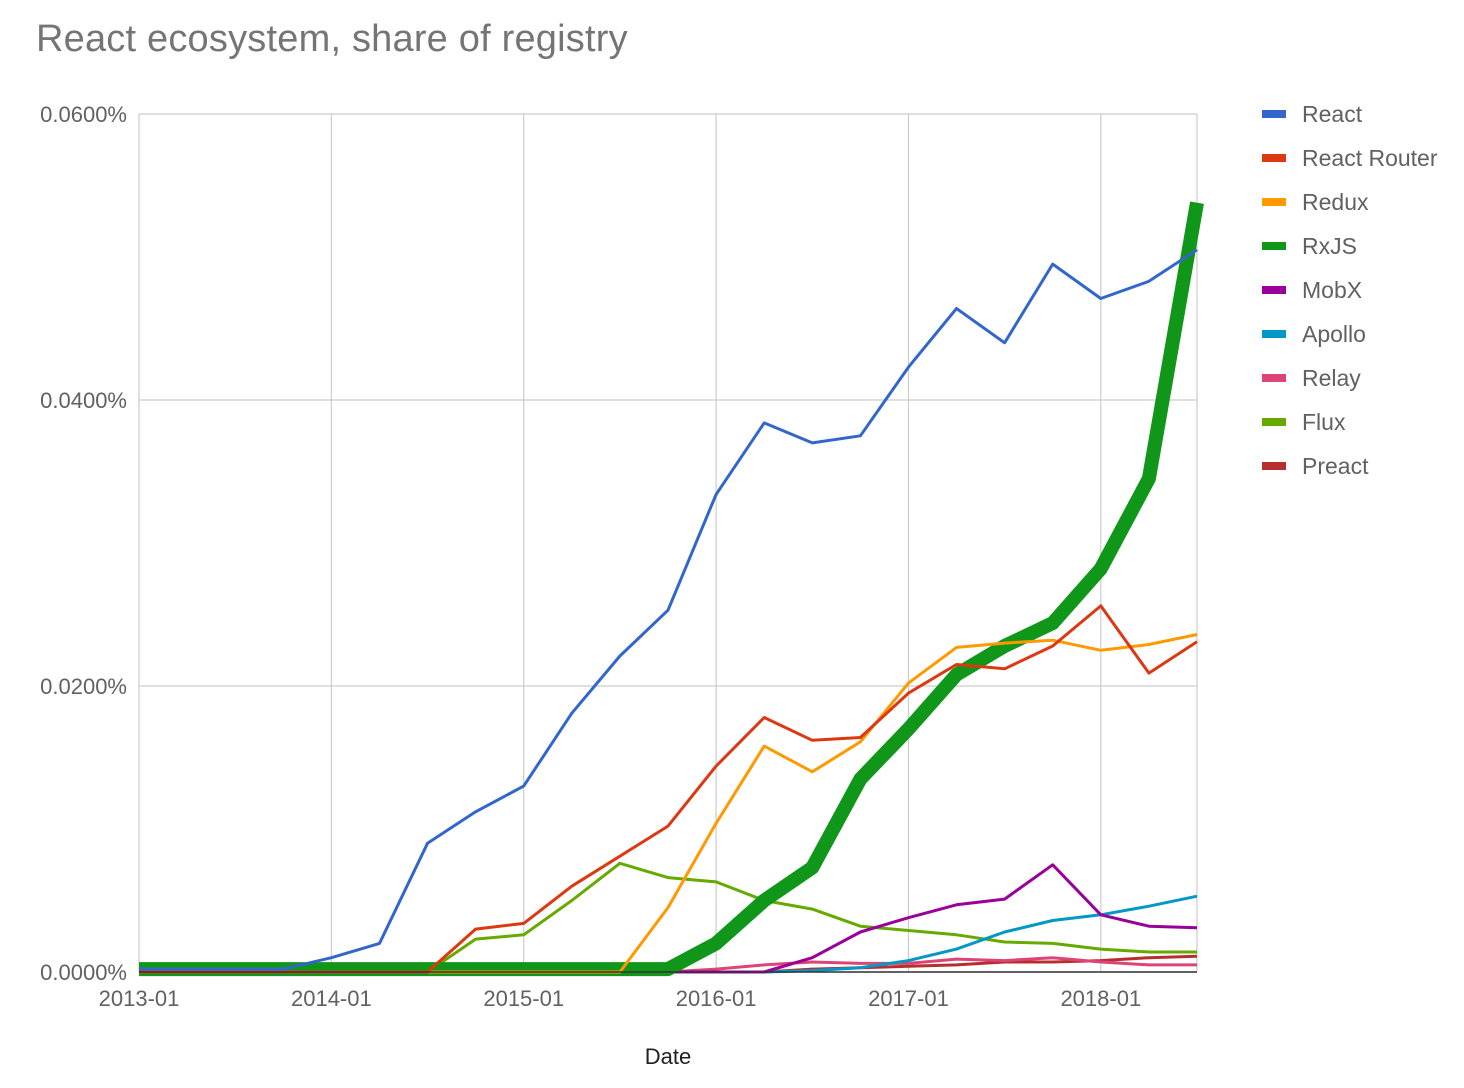  I want to click on legend-label: Preact, so click(1335, 466).